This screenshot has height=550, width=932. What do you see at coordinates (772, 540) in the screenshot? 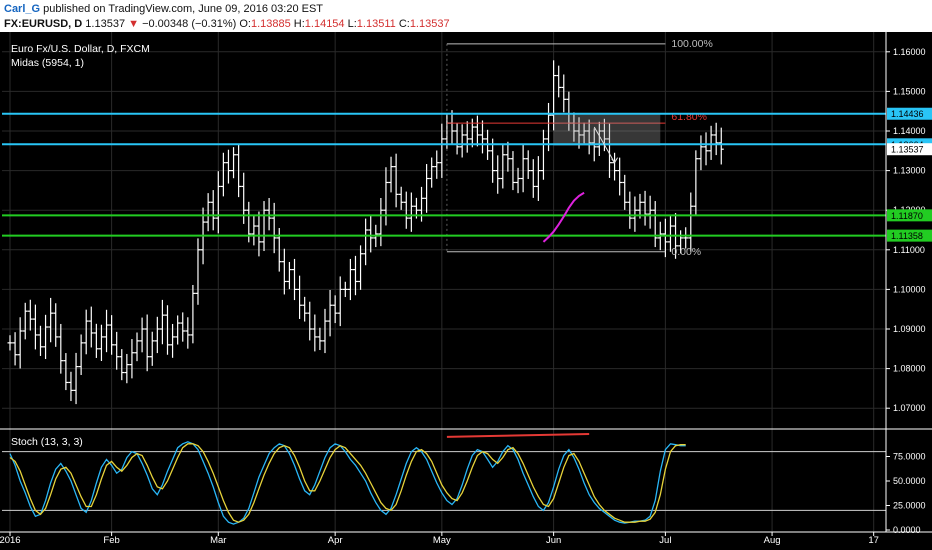
I see `time-tick-label: Aug` at bounding box center [772, 540].